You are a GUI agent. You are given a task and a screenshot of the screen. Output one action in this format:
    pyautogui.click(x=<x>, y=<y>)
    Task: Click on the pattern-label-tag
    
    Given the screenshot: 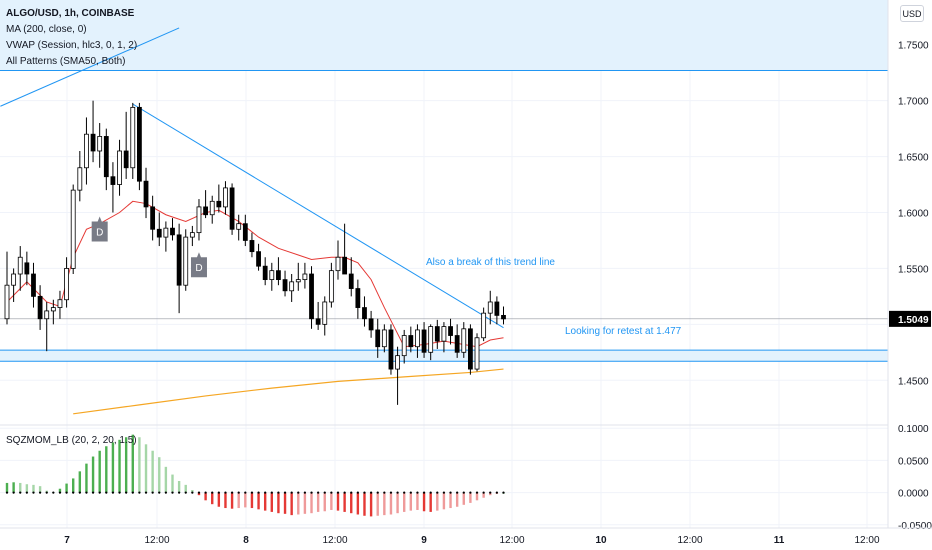 What is the action you would take?
    pyautogui.click(x=198, y=265)
    